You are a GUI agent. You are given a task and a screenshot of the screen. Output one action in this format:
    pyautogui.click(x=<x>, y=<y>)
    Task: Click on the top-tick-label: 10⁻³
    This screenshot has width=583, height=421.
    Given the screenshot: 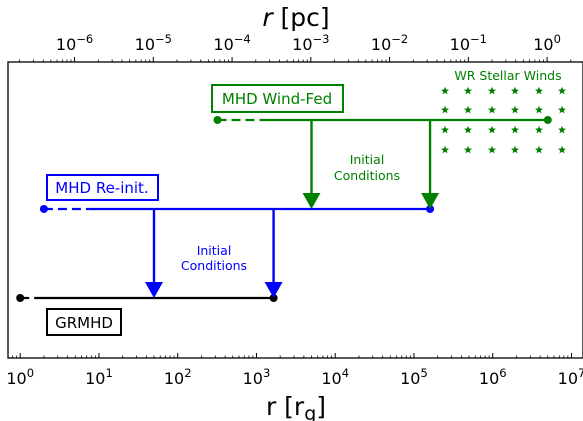 What is the action you would take?
    pyautogui.click(x=310, y=43)
    